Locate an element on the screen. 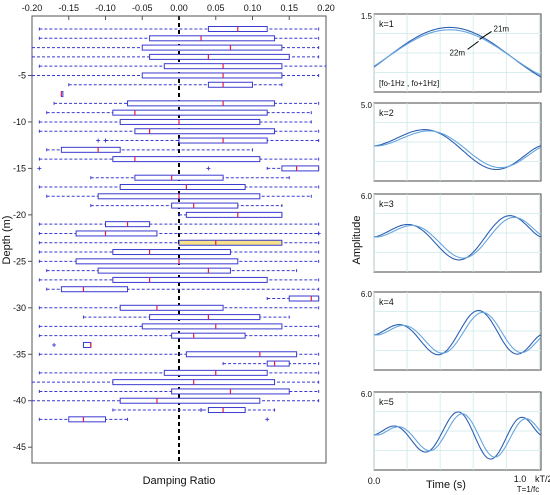 This screenshot has height=495, width=550. wave-panel-5: k=5 6.0 is located at coordinates (451, 430).